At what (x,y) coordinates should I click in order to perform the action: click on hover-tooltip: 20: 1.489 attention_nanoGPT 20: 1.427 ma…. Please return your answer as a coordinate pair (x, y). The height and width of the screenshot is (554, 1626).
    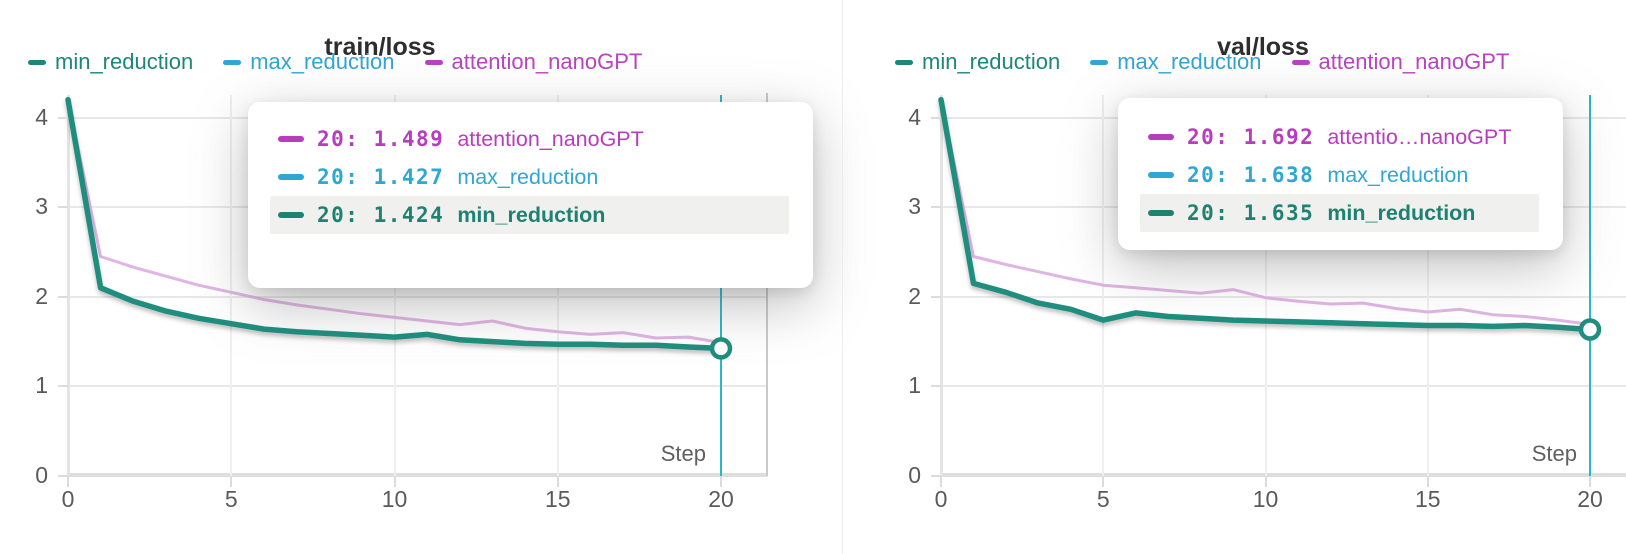
    Looking at the image, I should click on (530, 195).